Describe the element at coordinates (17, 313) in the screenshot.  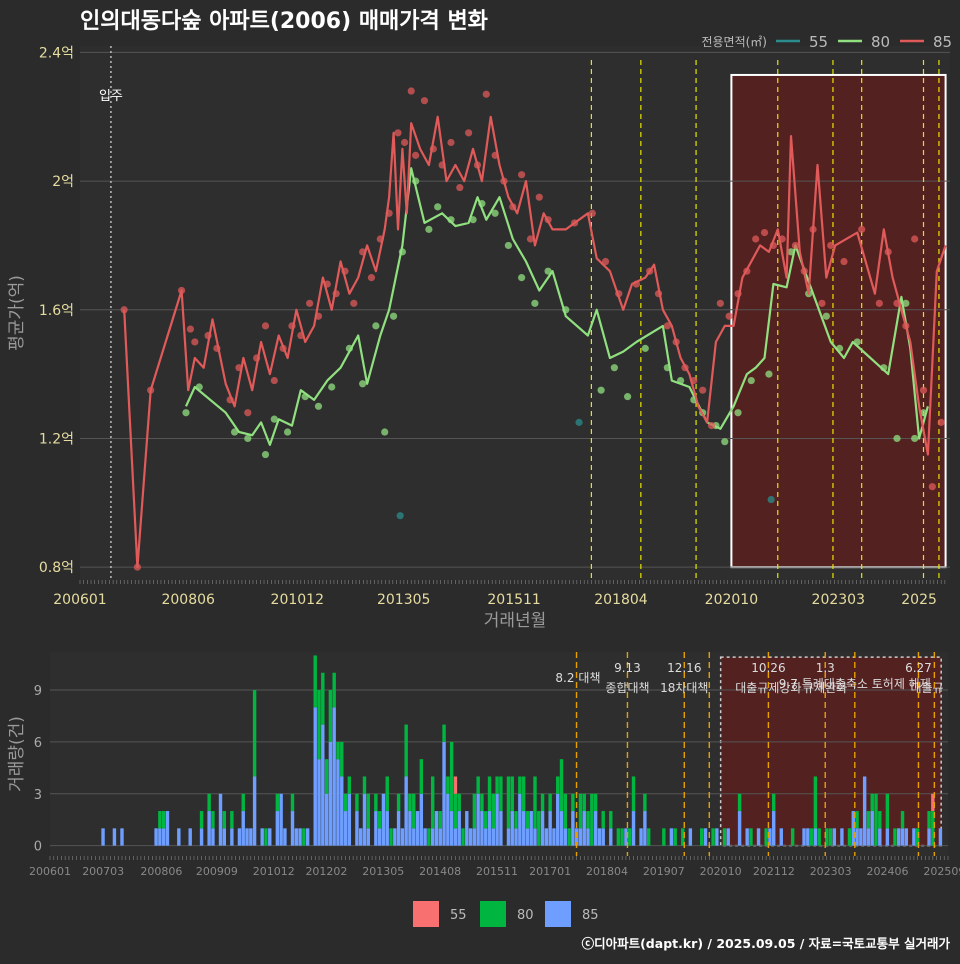
I see `price-y-axis-title: 평균가(억)` at that location.